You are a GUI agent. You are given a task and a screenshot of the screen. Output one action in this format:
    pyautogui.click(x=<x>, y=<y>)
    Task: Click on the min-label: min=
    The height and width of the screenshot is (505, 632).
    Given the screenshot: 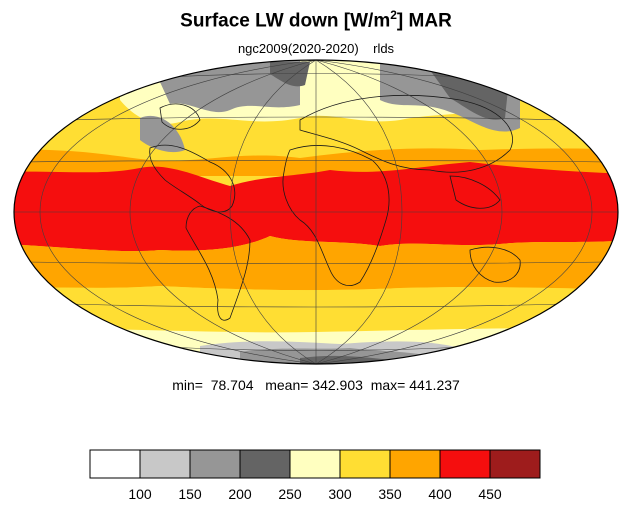 What is the action you would take?
    pyautogui.click(x=187, y=385)
    